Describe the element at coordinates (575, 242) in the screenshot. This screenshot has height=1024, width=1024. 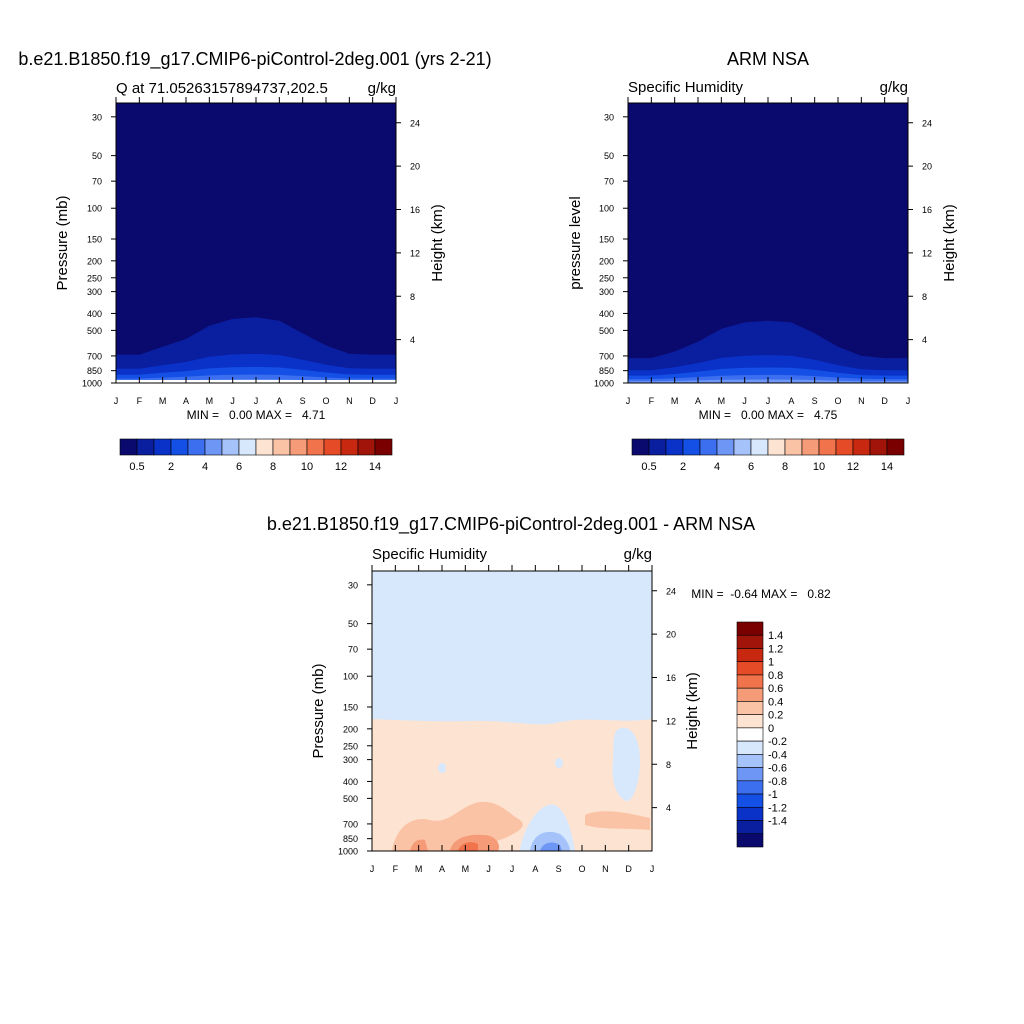
I see `panel-obs-ylabel: pressure level` at that location.